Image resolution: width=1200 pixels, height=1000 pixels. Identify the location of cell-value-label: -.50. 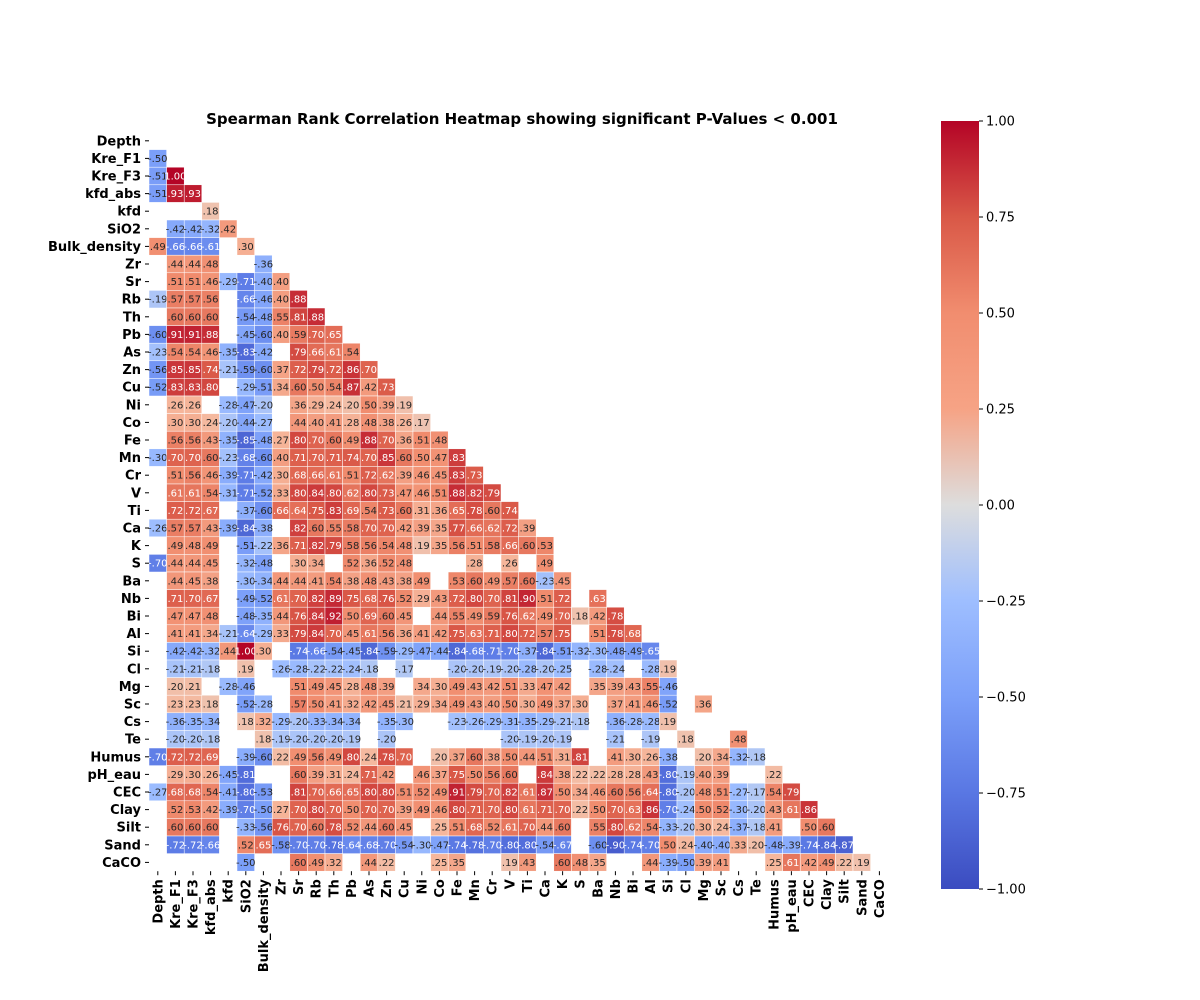
(246, 863).